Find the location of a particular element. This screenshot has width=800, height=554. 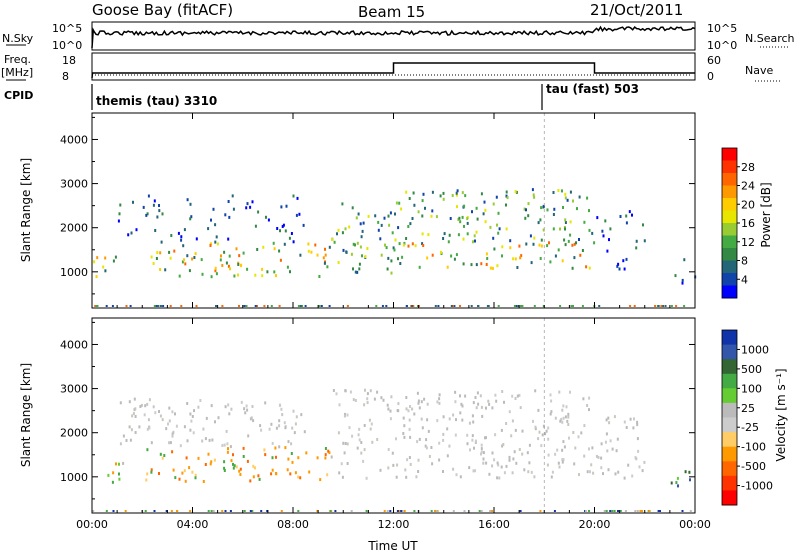

cpid-segment-1: themis (tau) 3310 is located at coordinates (156, 101).